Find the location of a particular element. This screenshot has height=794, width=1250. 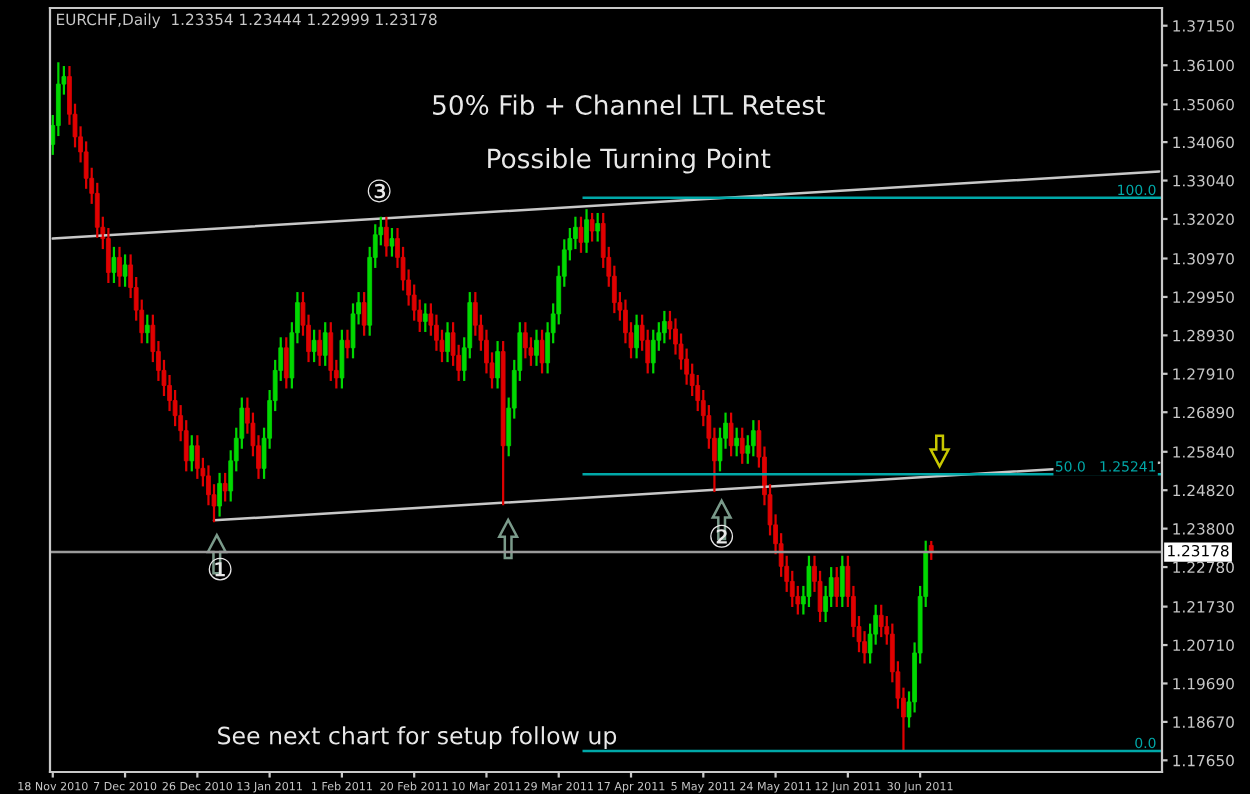

annotation: See next chart for setup follow up is located at coordinates (417, 738).